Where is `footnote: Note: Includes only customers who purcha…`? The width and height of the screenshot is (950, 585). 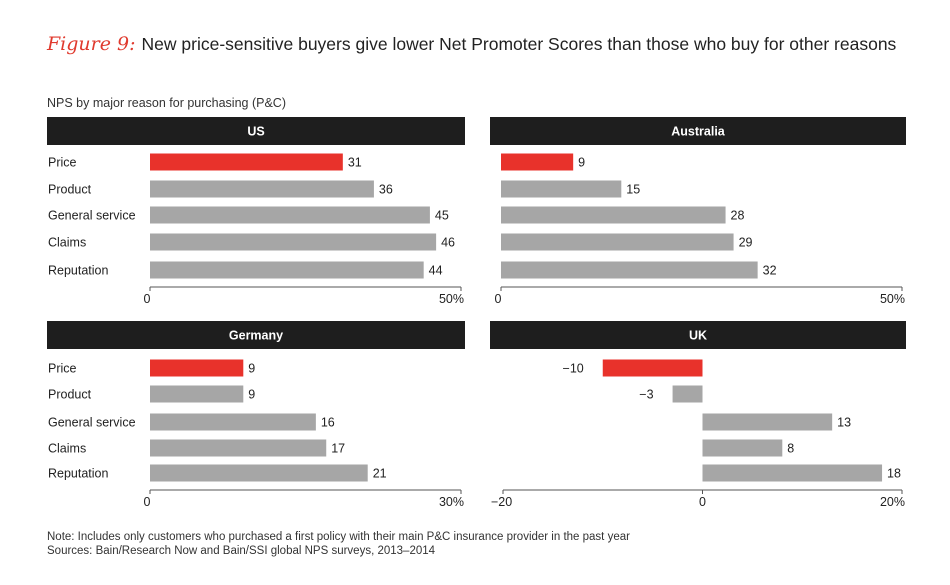 footnote: Note: Includes only customers who purcha… is located at coordinates (338, 537).